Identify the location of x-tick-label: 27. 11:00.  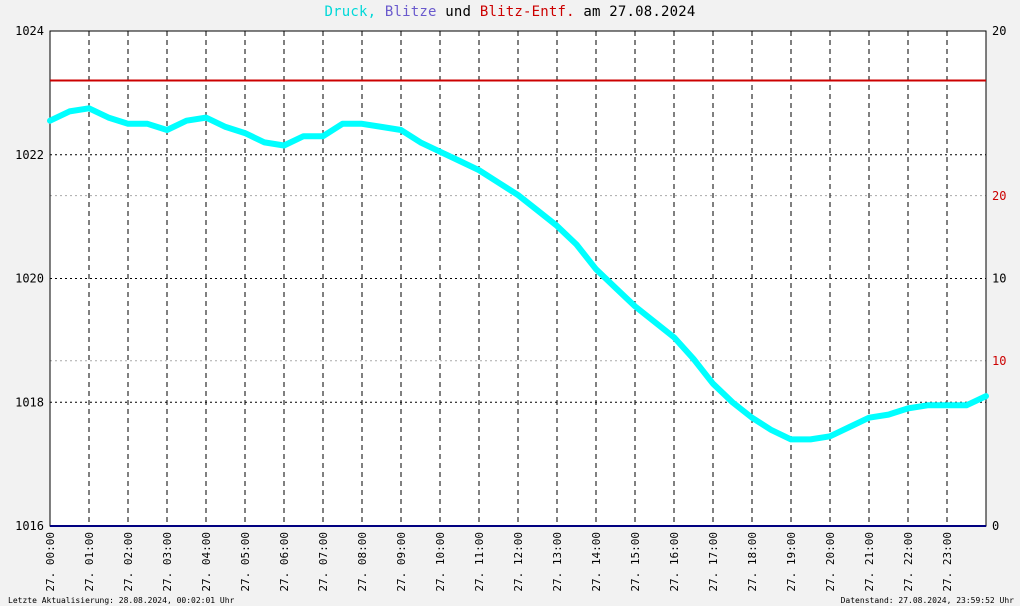
(479, 562).